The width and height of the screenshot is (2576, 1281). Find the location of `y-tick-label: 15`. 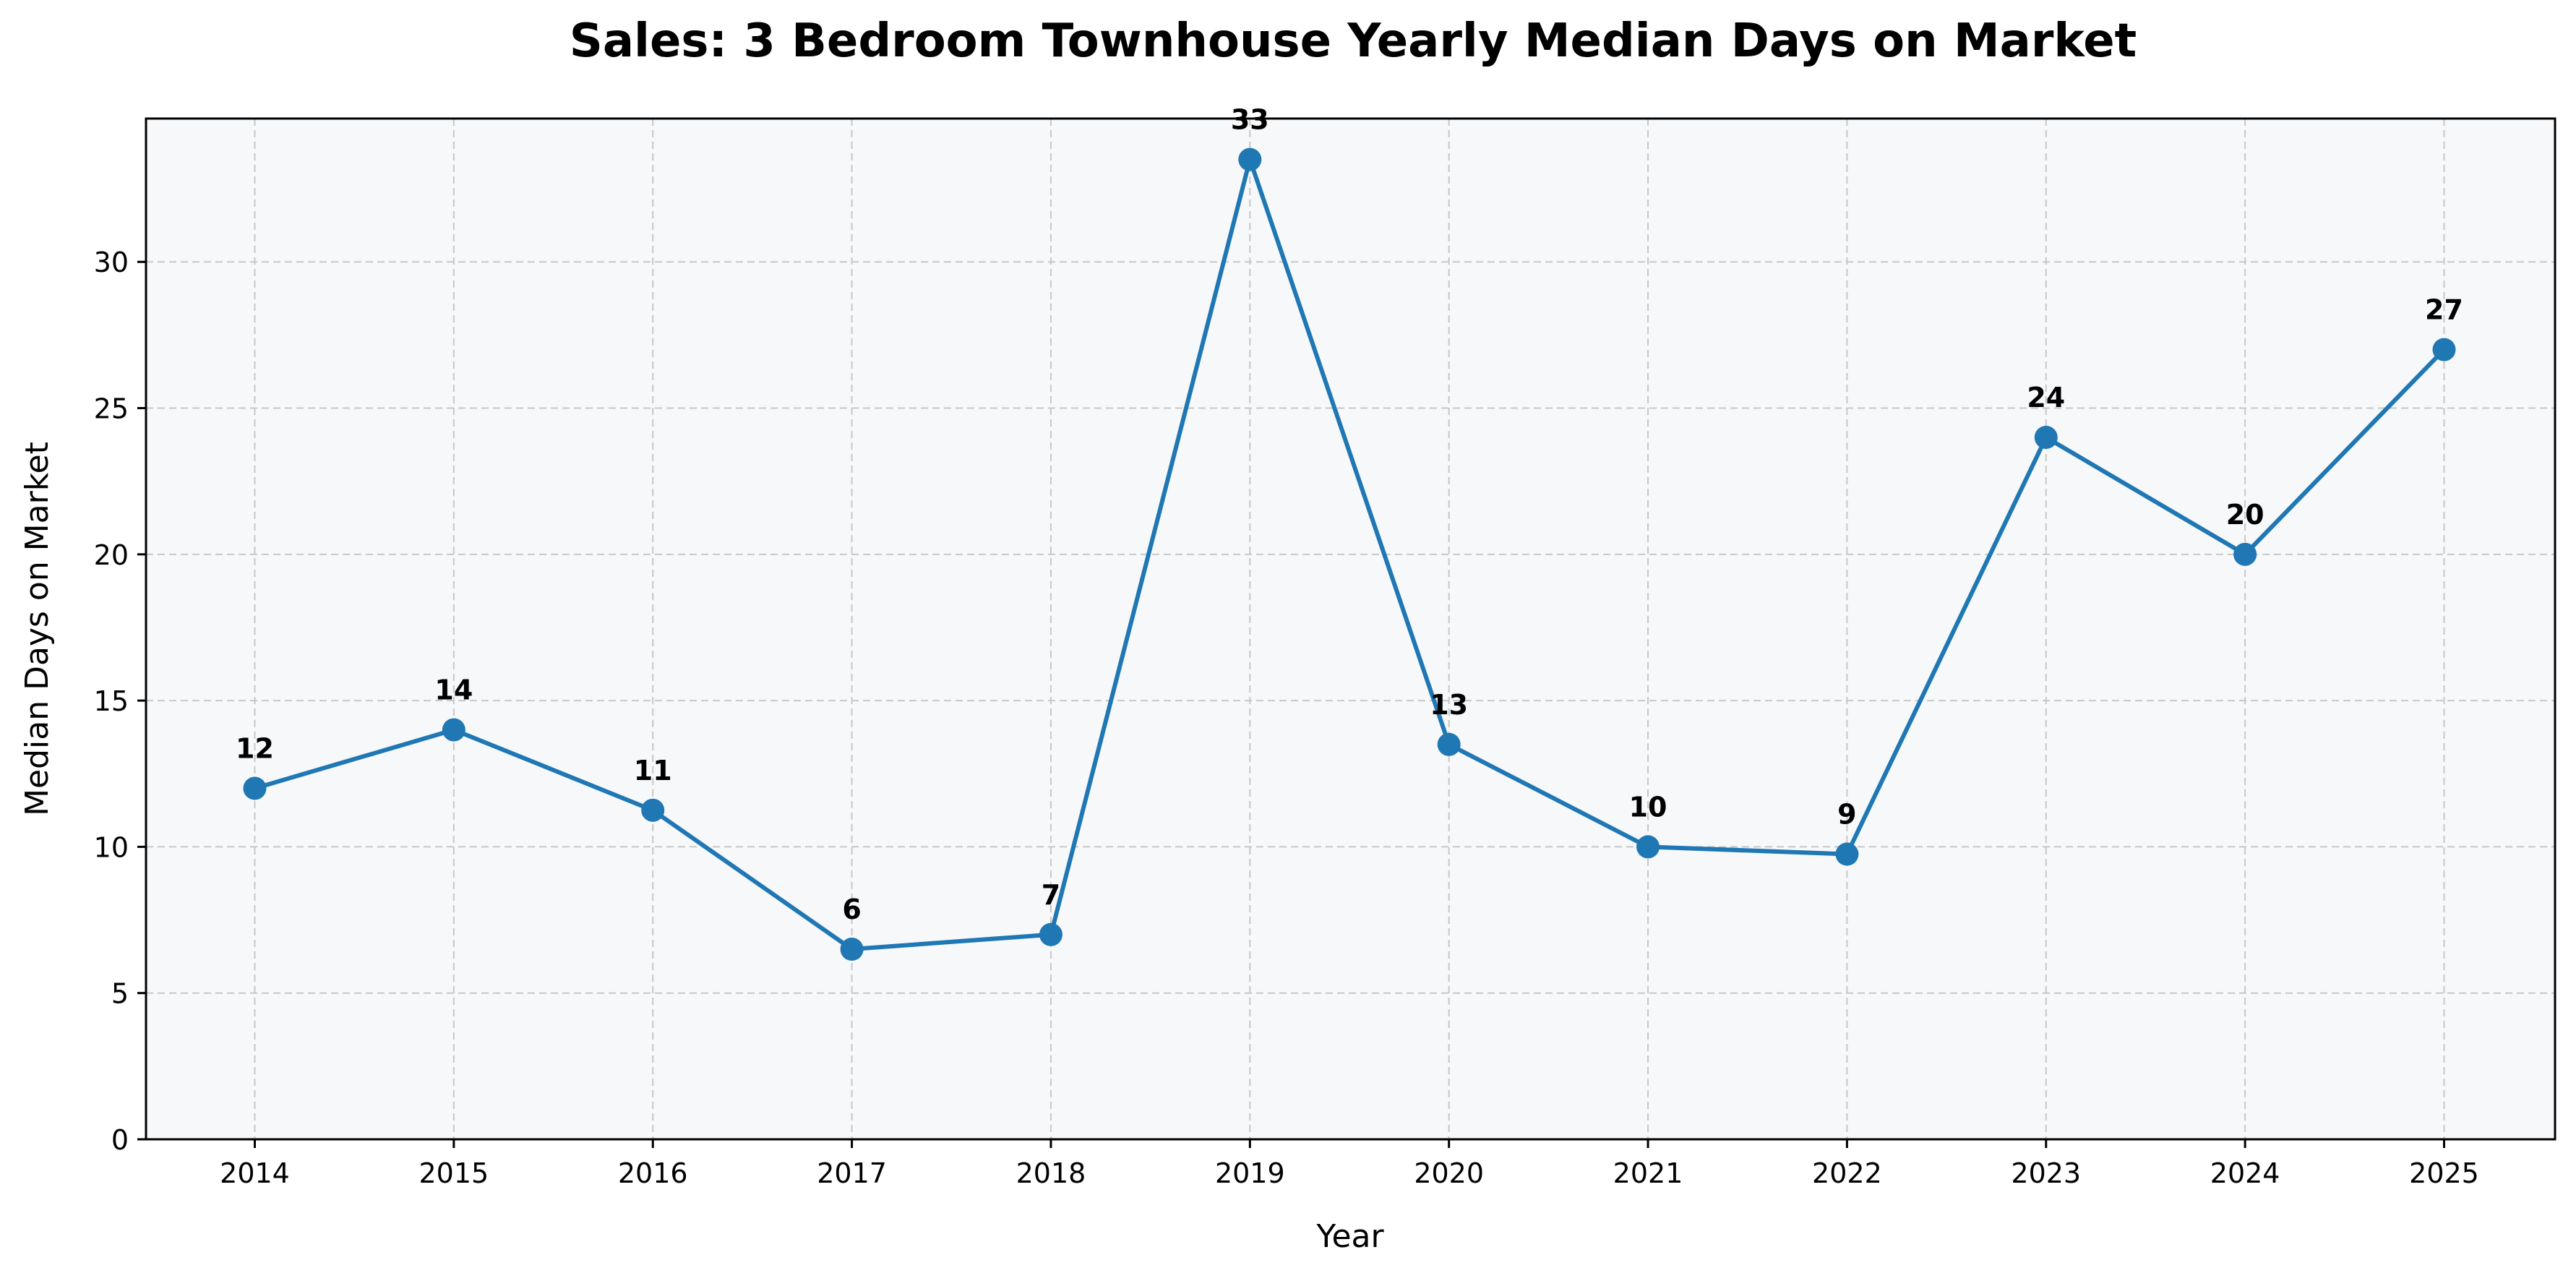

y-tick-label: 15 is located at coordinates (112, 701).